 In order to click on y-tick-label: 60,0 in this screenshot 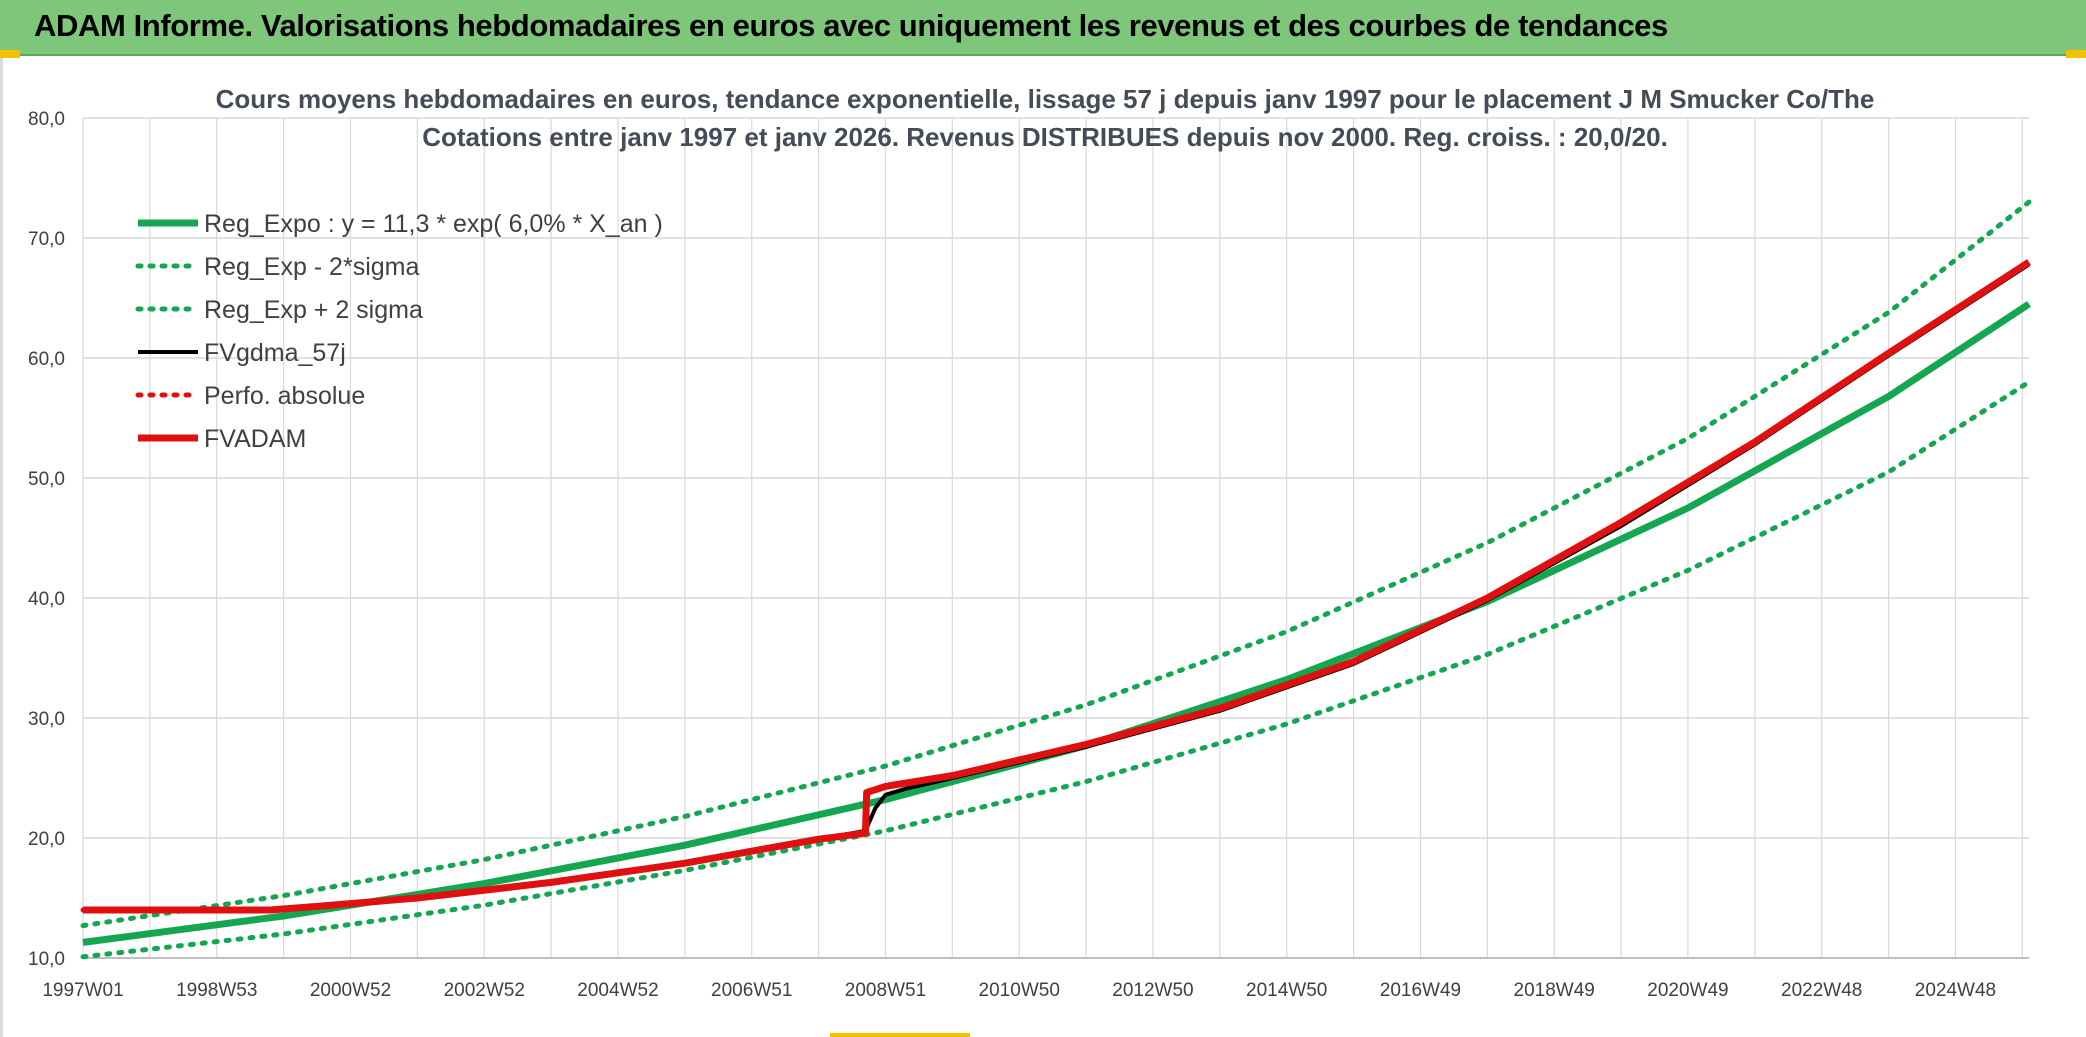, I will do `click(46, 359)`.